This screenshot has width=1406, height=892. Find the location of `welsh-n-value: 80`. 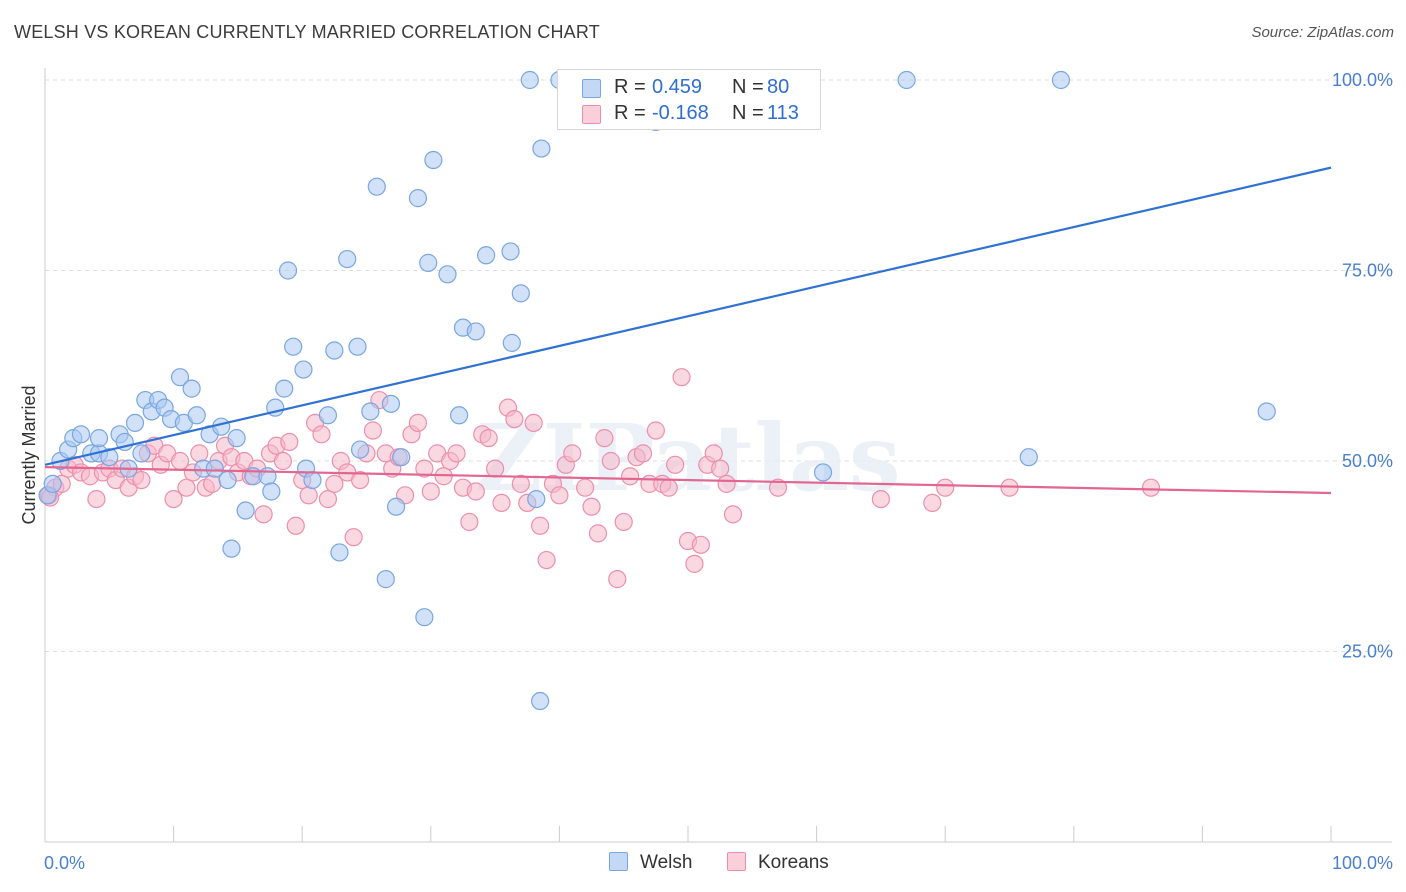

welsh-n-value: 80 is located at coordinates (778, 87).